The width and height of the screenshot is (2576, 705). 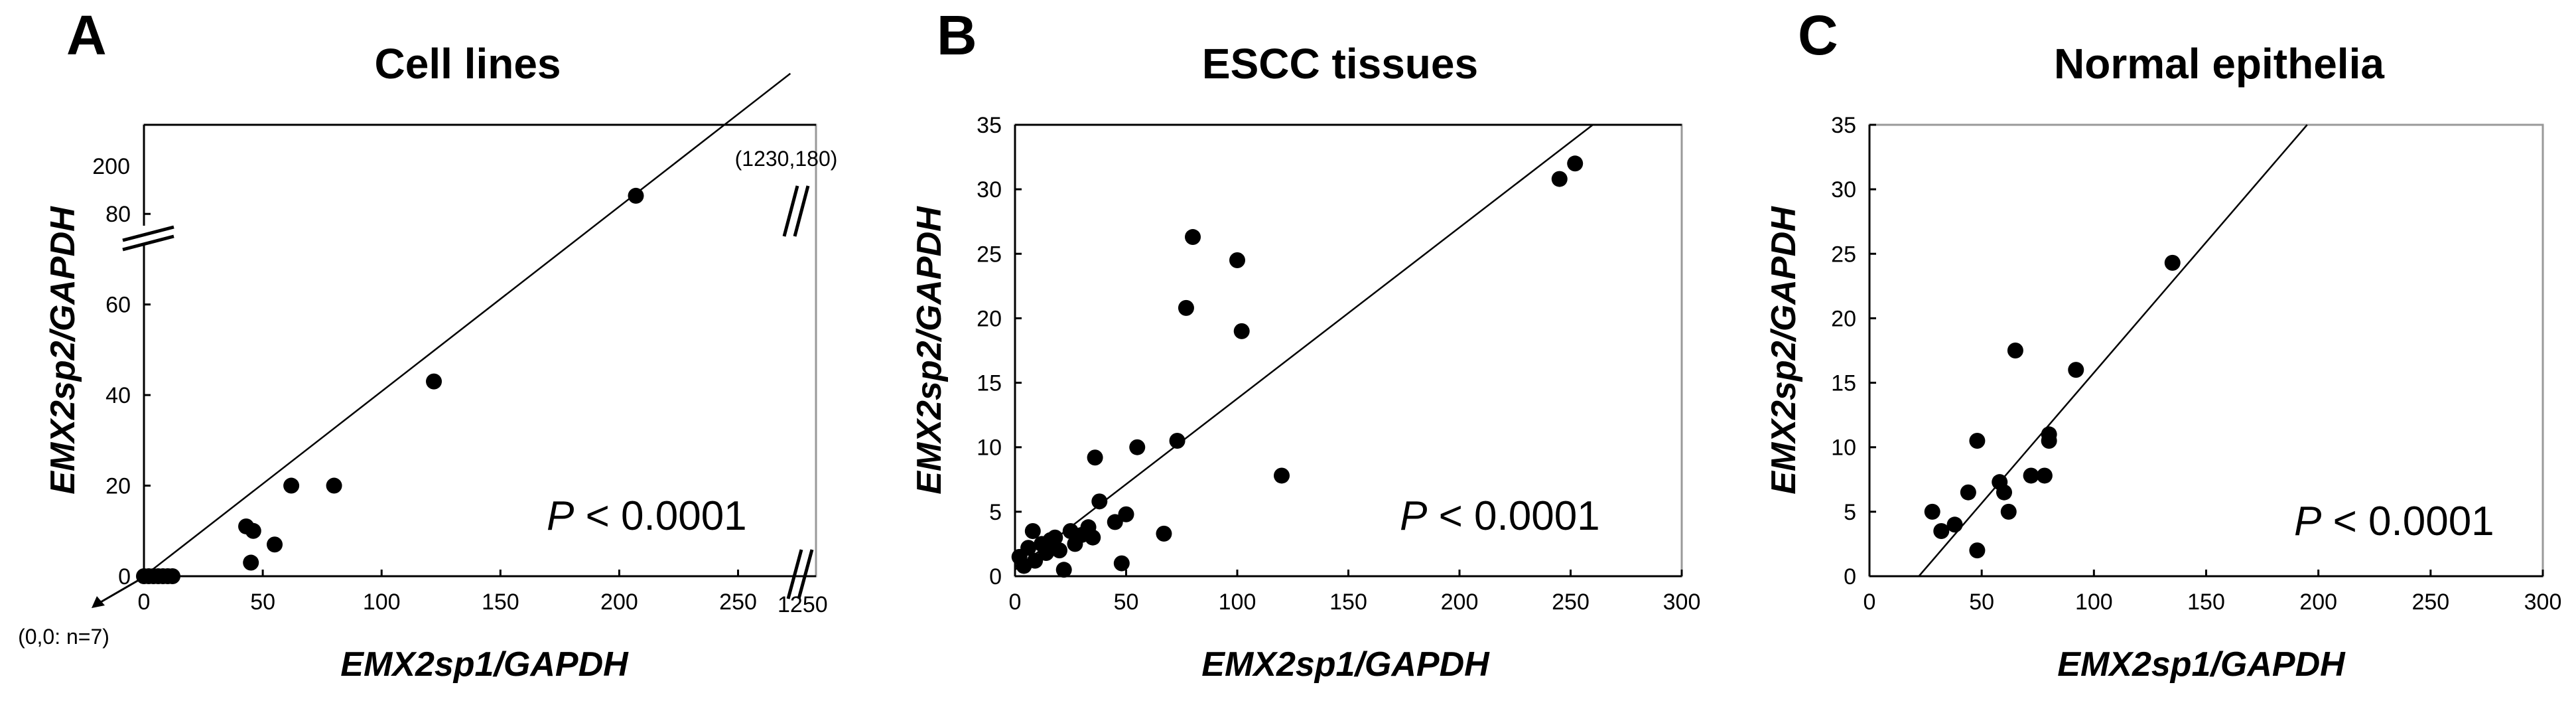 What do you see at coordinates (1870, 602) in the screenshot?
I see `panel-c-x-tick-label: 0` at bounding box center [1870, 602].